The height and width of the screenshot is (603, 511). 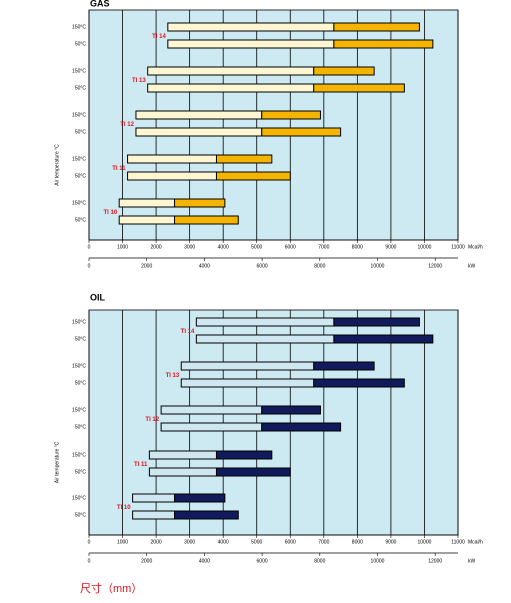 I want to click on group-label: TI 11, so click(x=119, y=169).